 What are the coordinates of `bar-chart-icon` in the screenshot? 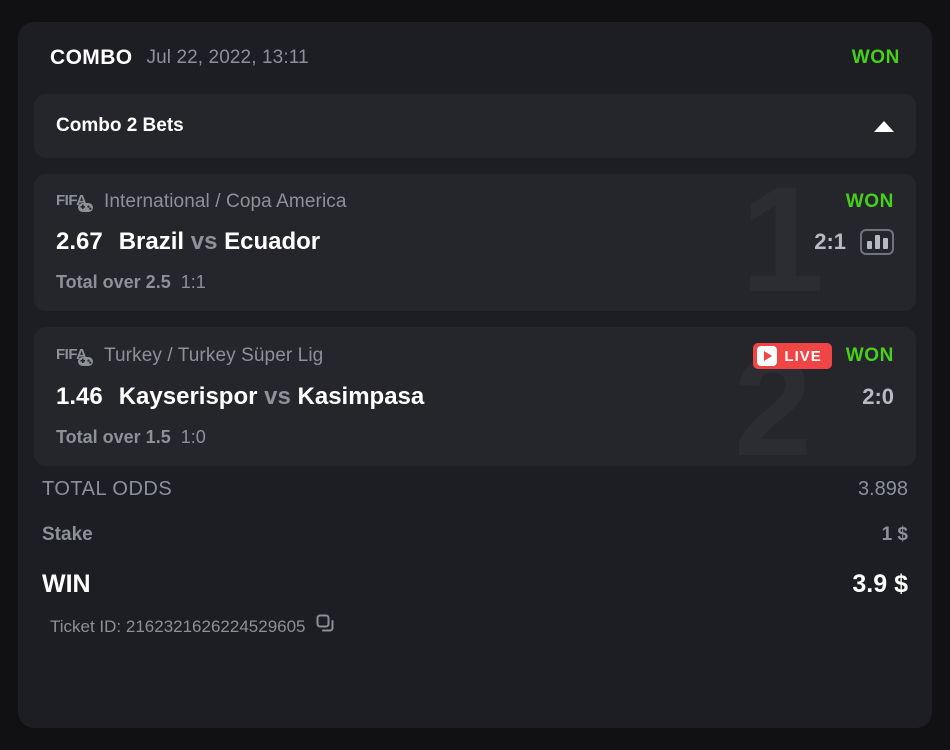 It's located at (877, 242).